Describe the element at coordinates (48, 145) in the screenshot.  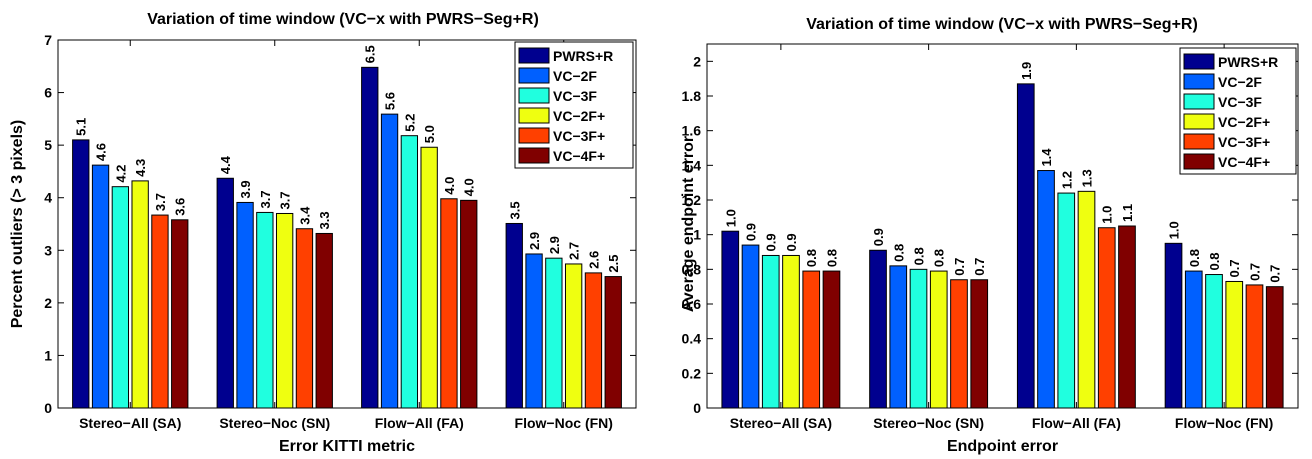
I see `y-tick-label: 5` at that location.